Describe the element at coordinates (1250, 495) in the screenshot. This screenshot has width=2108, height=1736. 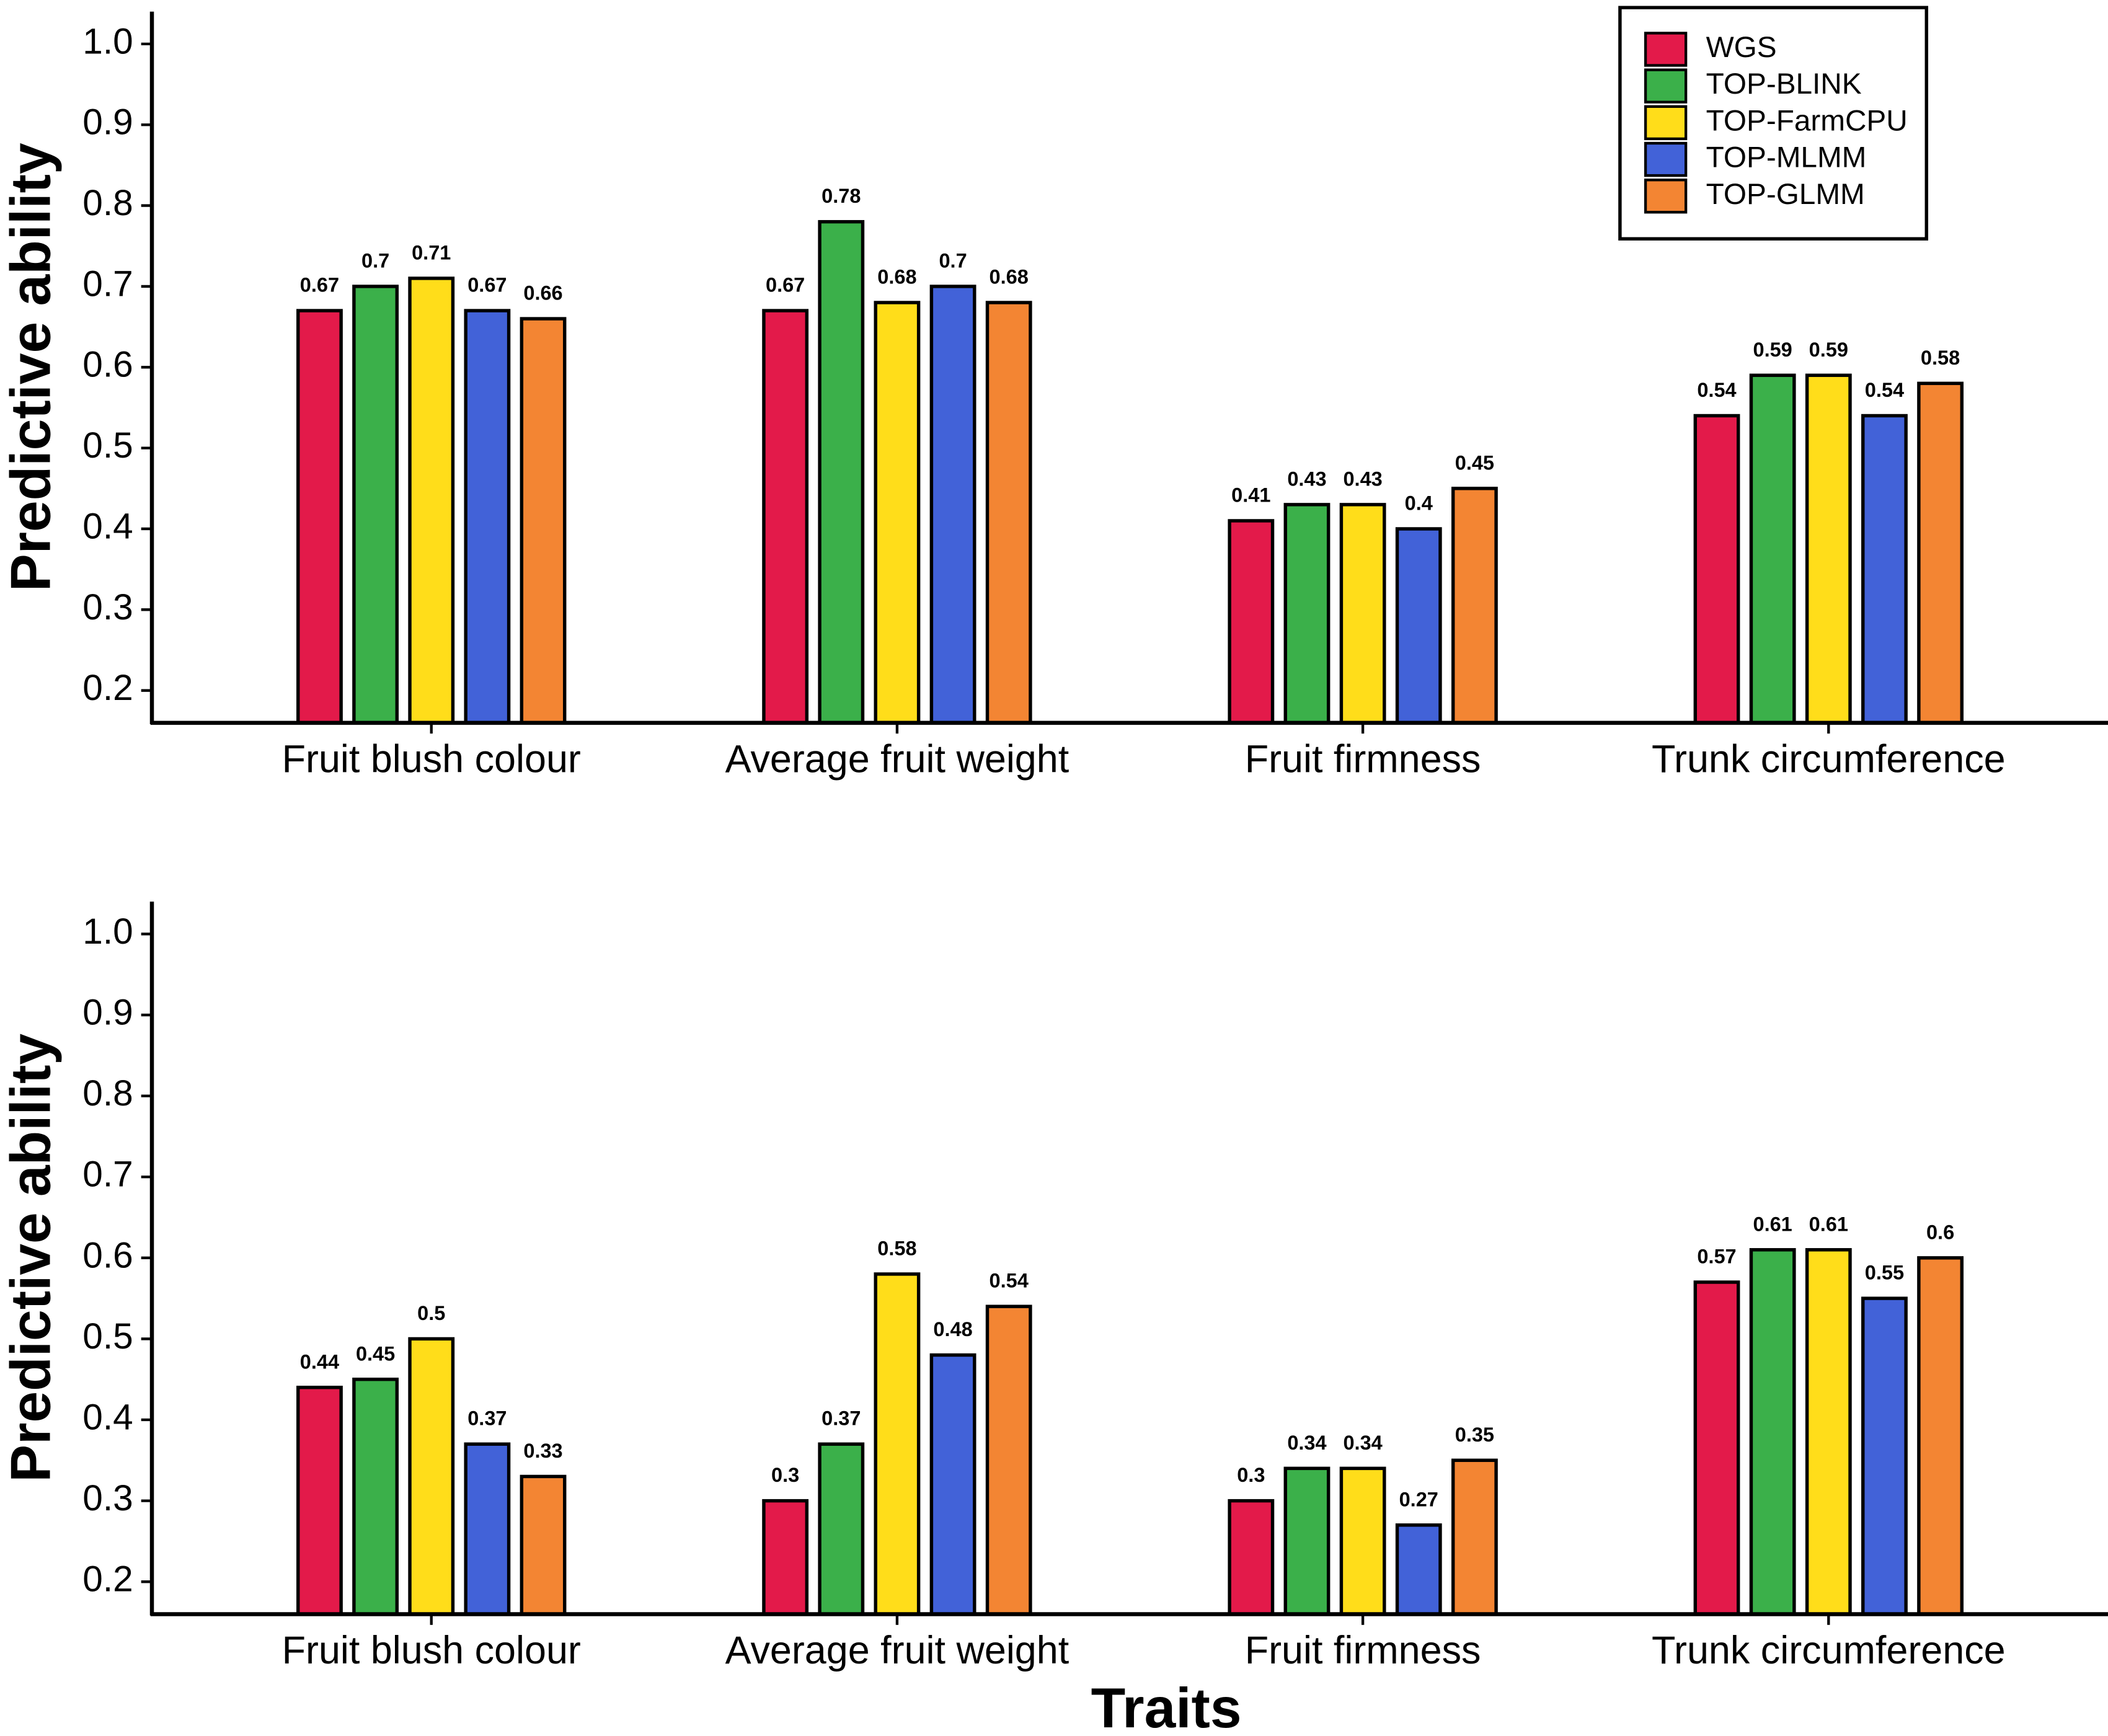
I see `value-label: 0.41` at that location.